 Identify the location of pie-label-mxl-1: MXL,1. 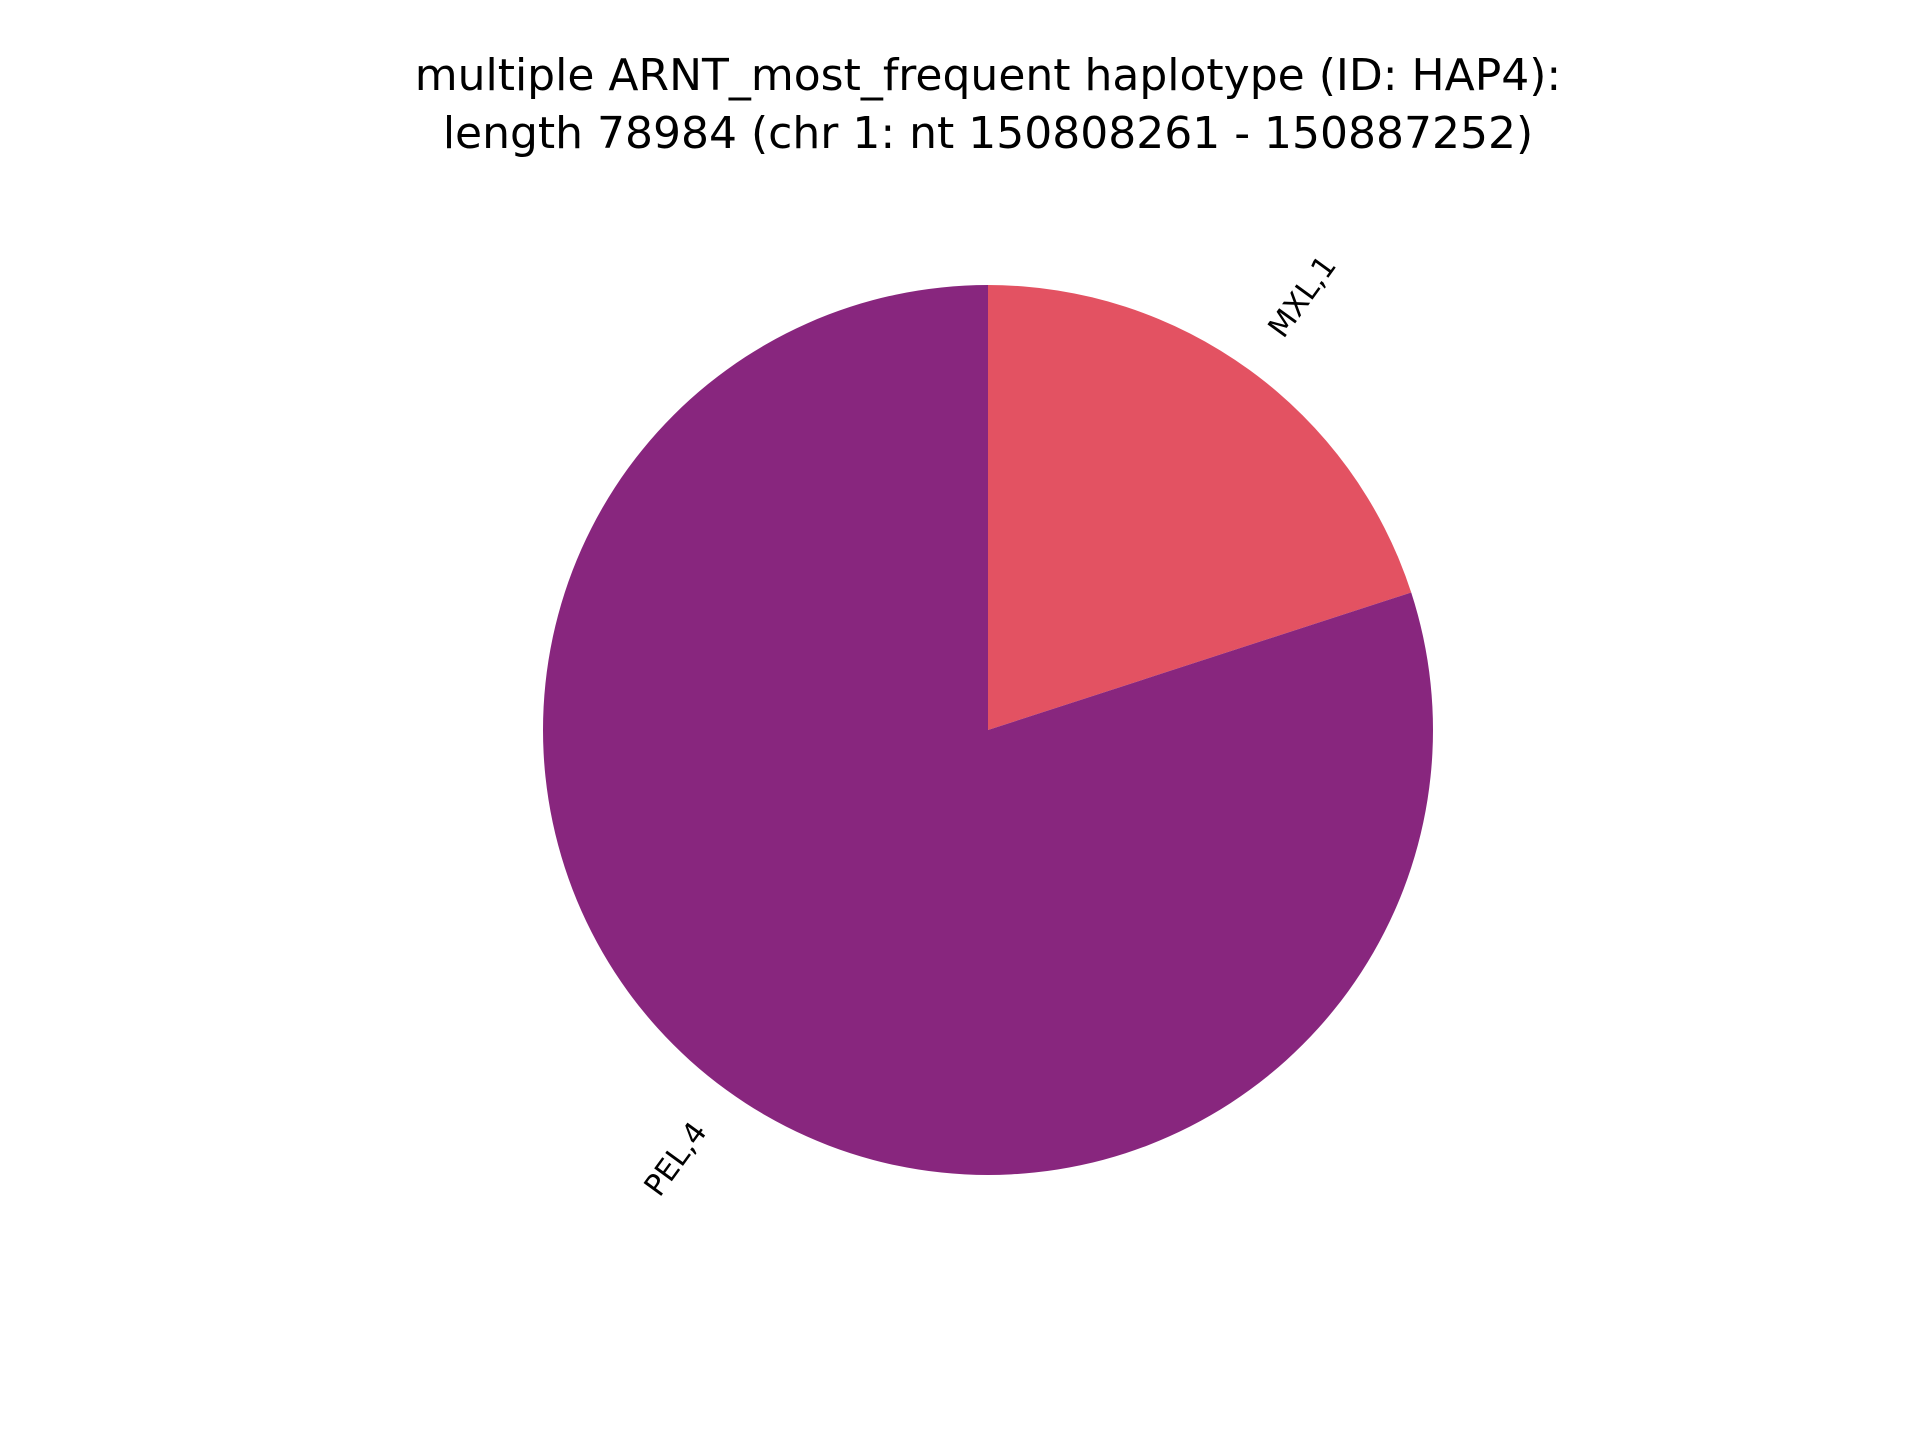
(1303, 296).